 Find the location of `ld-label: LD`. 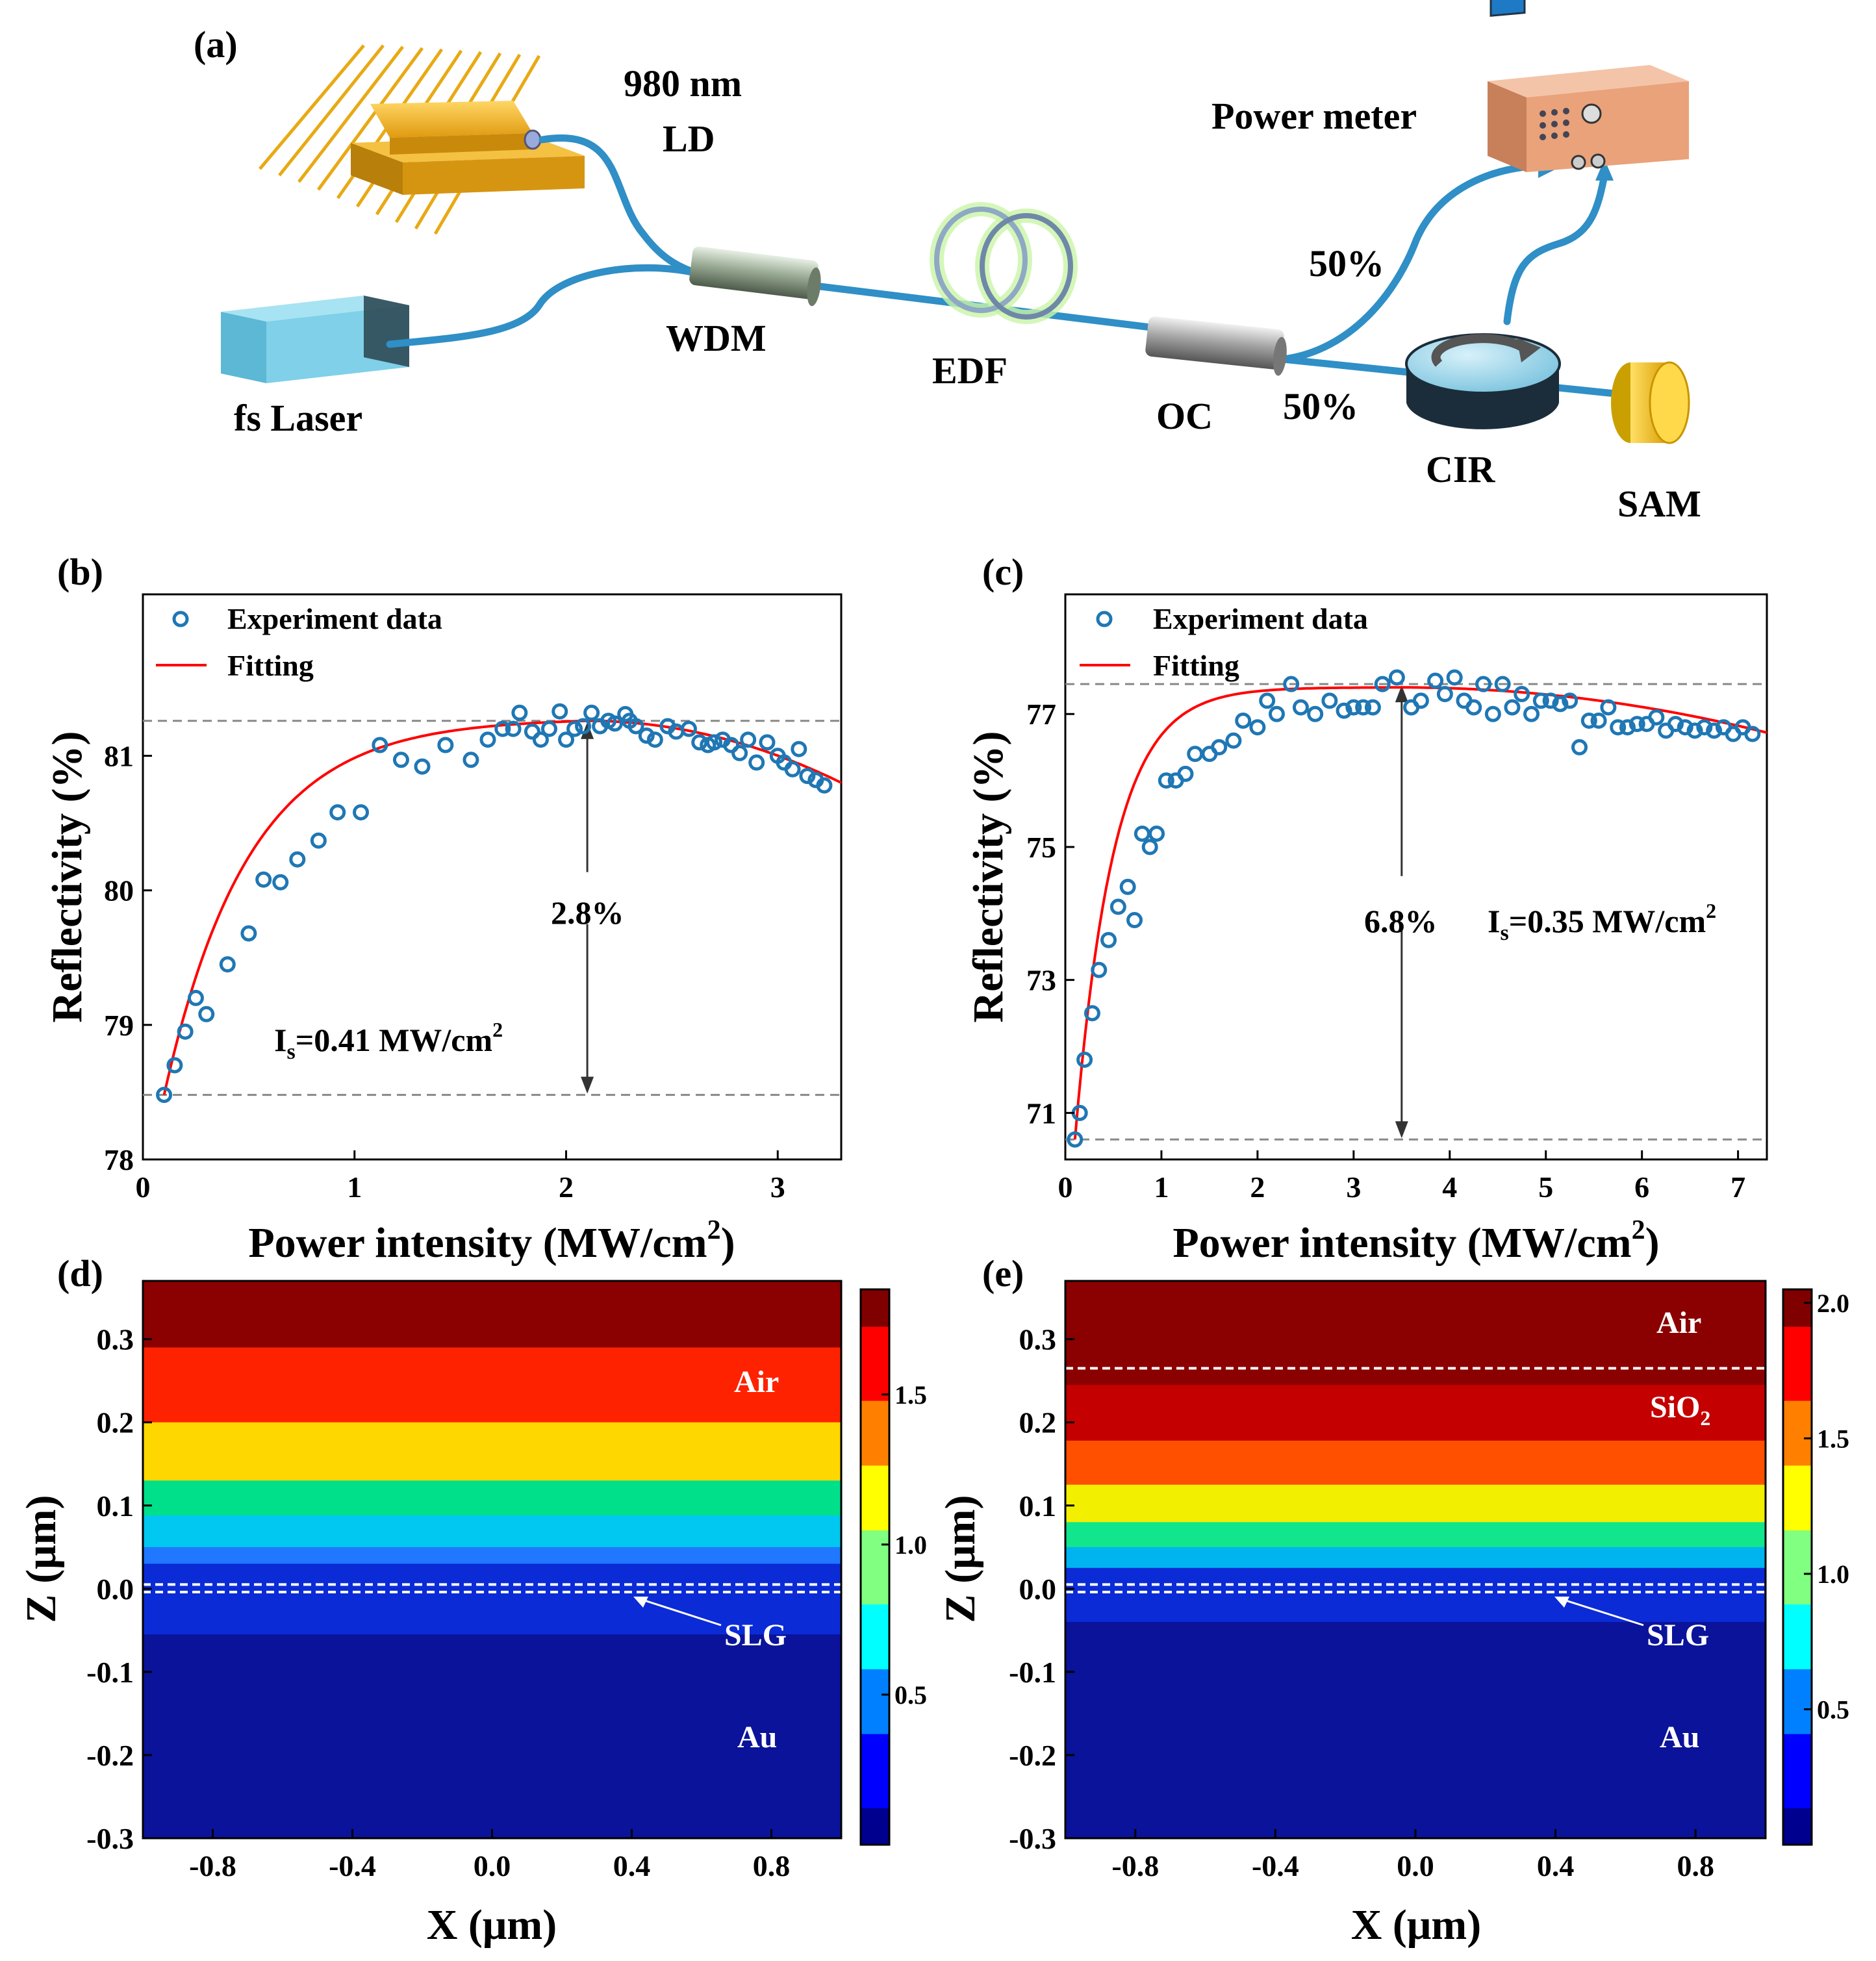

ld-label: LD is located at coordinates (689, 139).